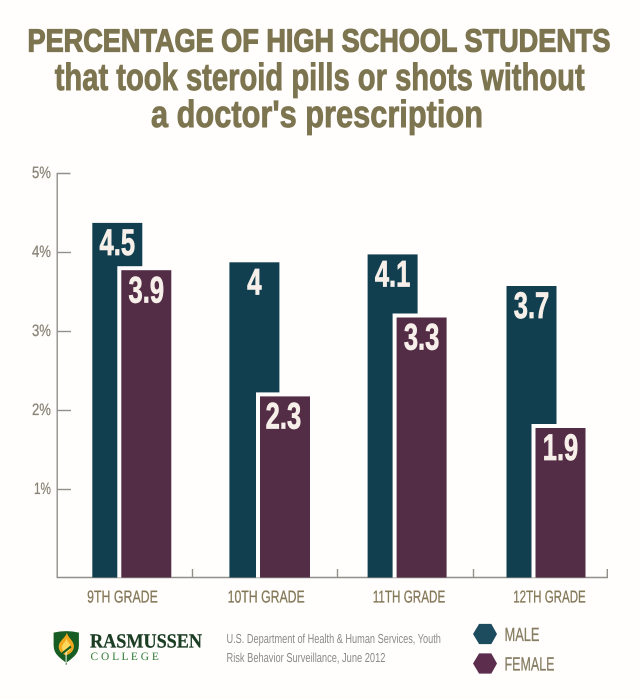 The width and height of the screenshot is (640, 699). Describe the element at coordinates (530, 665) in the screenshot. I see `svg-text: FEMALE` at that location.